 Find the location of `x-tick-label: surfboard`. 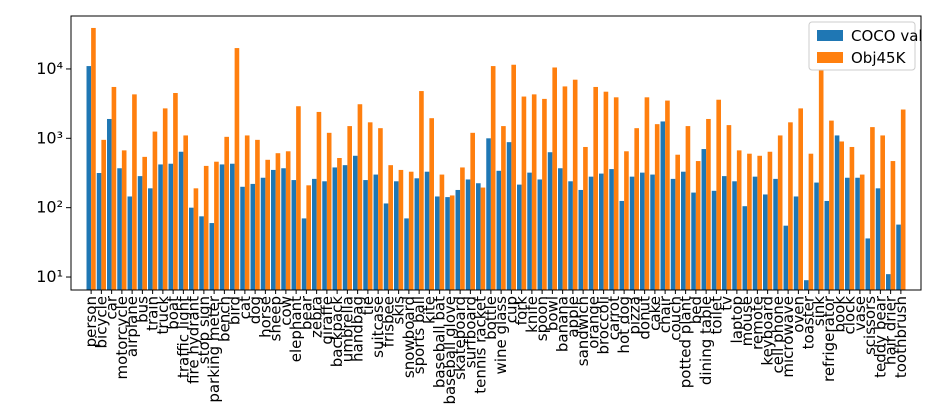

x-tick-label: surfboard is located at coordinates (470, 332).